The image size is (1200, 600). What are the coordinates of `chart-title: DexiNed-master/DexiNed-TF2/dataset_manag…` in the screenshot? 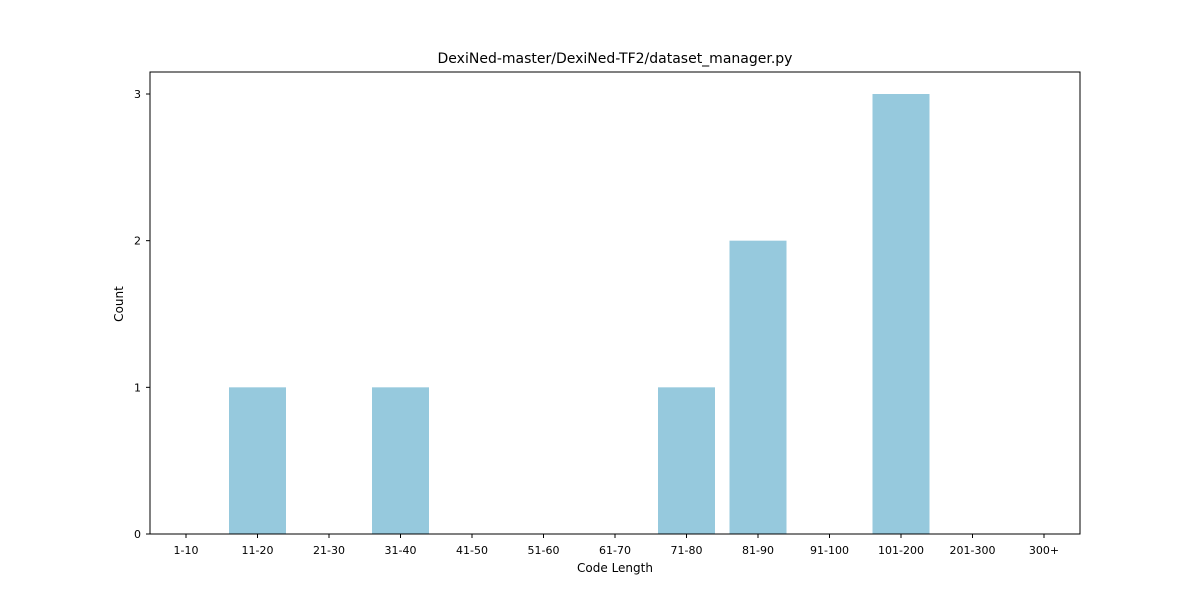 It's located at (615, 59).